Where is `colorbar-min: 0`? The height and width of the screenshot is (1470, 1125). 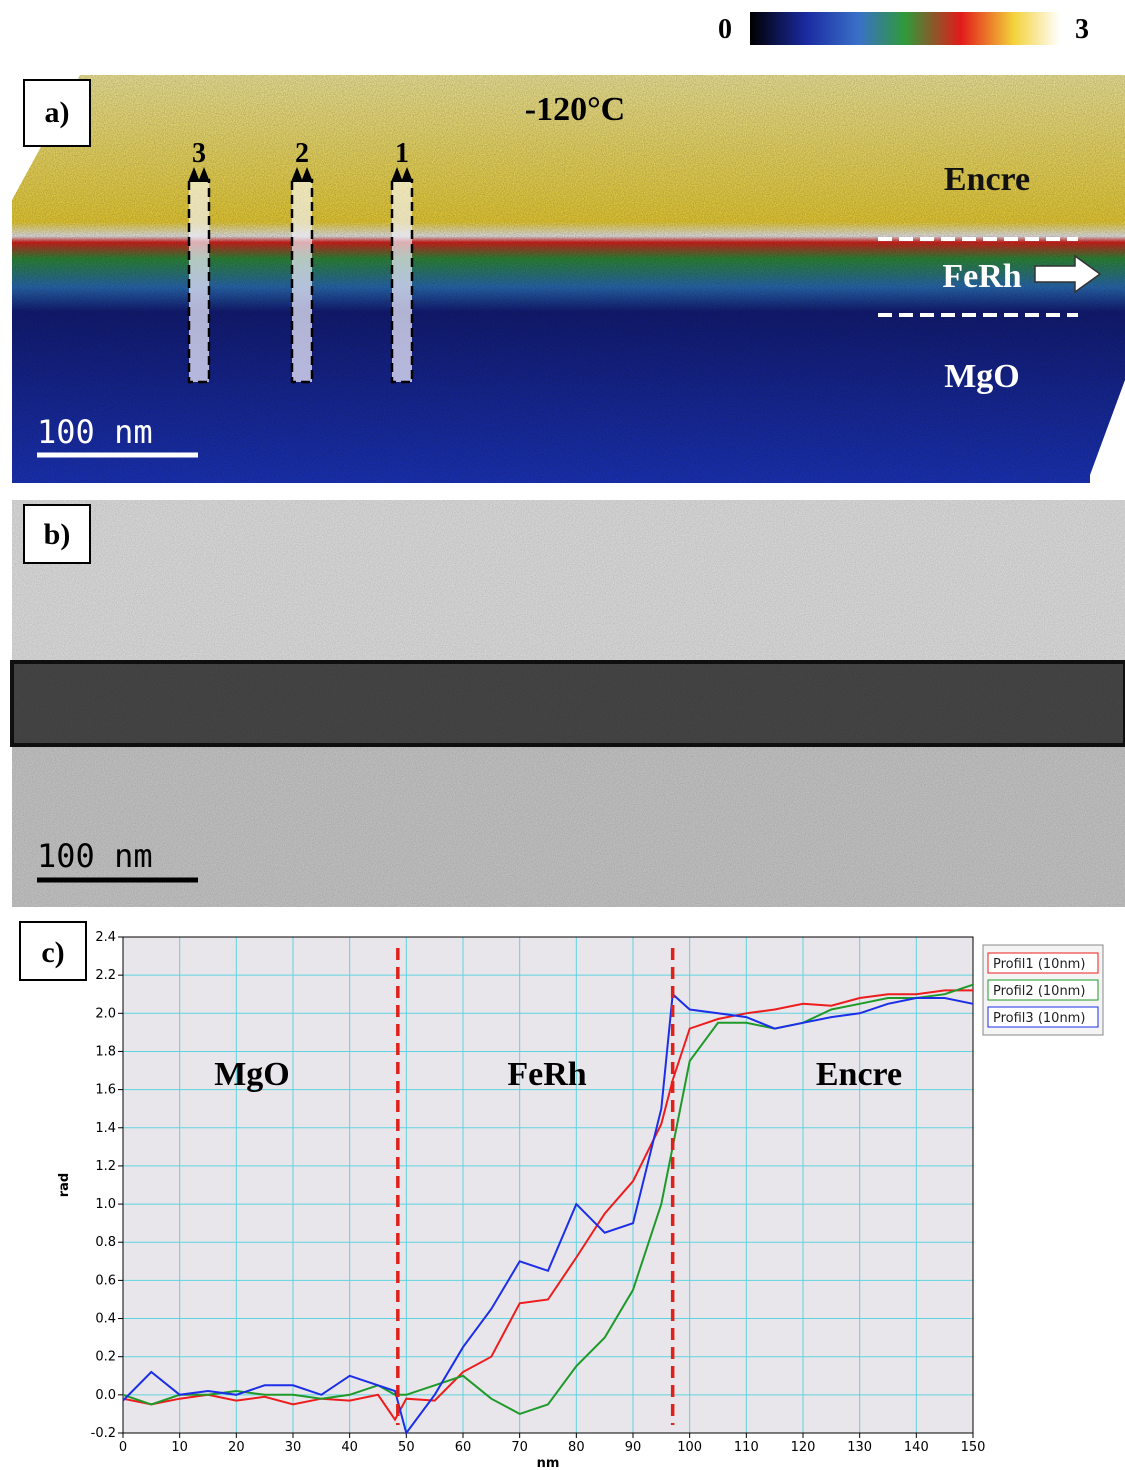
colorbar-min: 0 is located at coordinates (725, 29).